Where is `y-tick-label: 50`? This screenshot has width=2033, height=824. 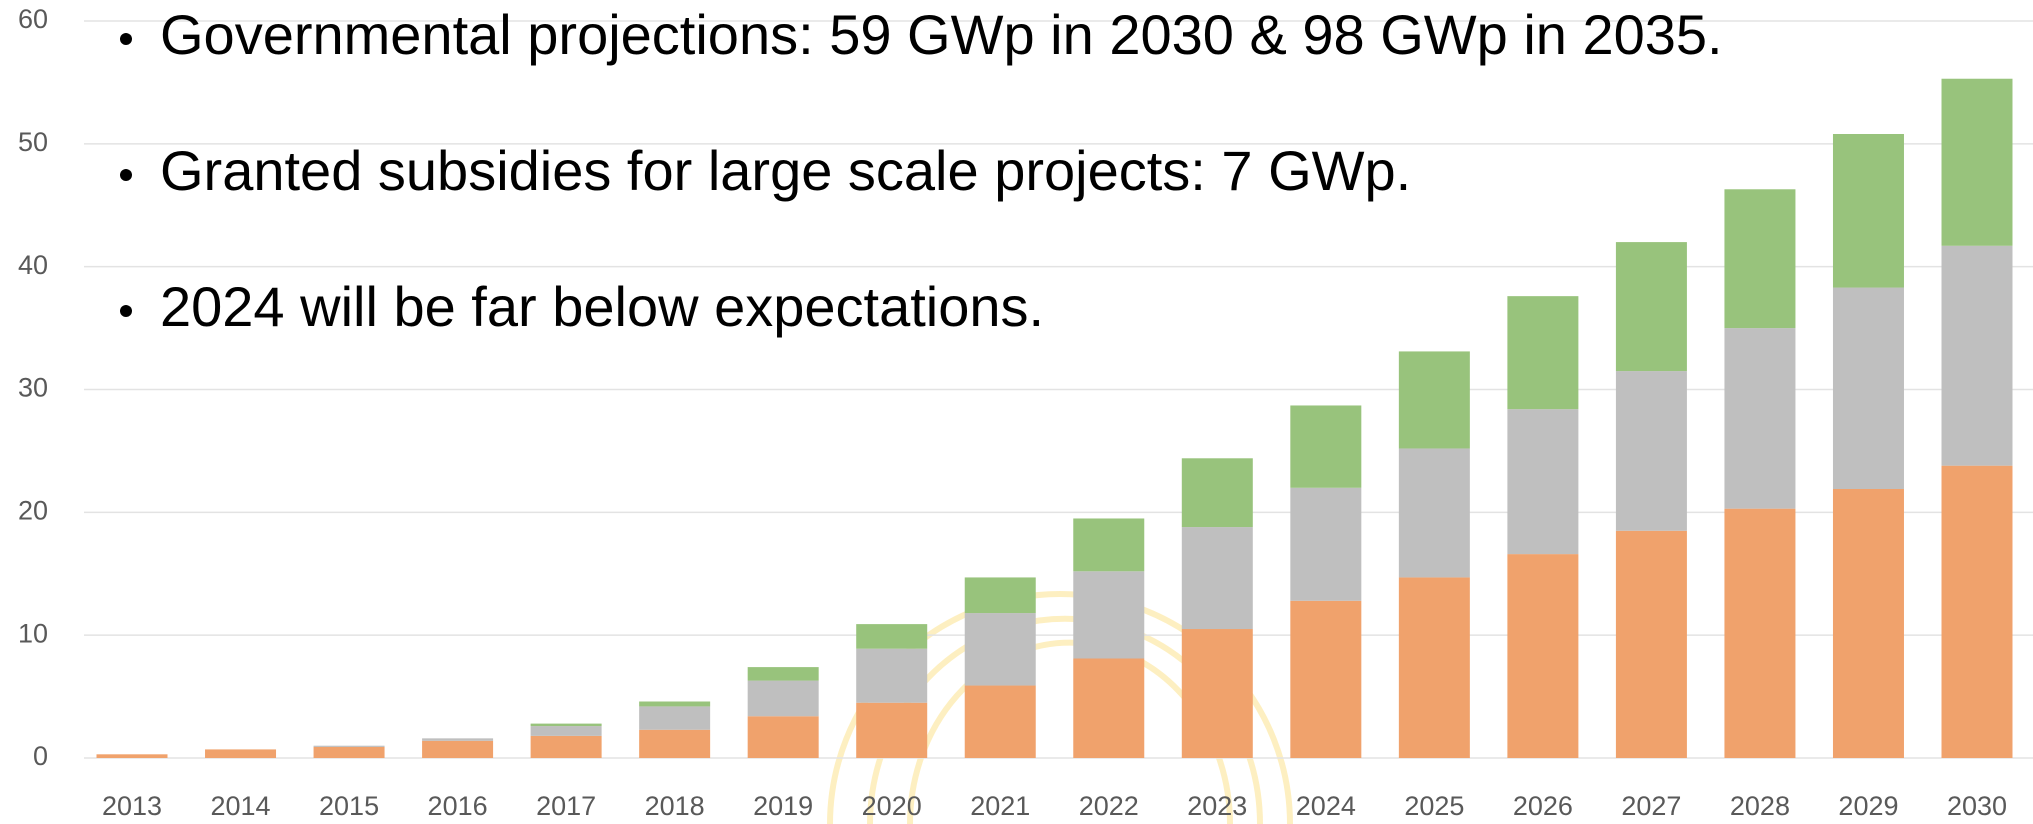
y-tick-label: 50 is located at coordinates (33, 142).